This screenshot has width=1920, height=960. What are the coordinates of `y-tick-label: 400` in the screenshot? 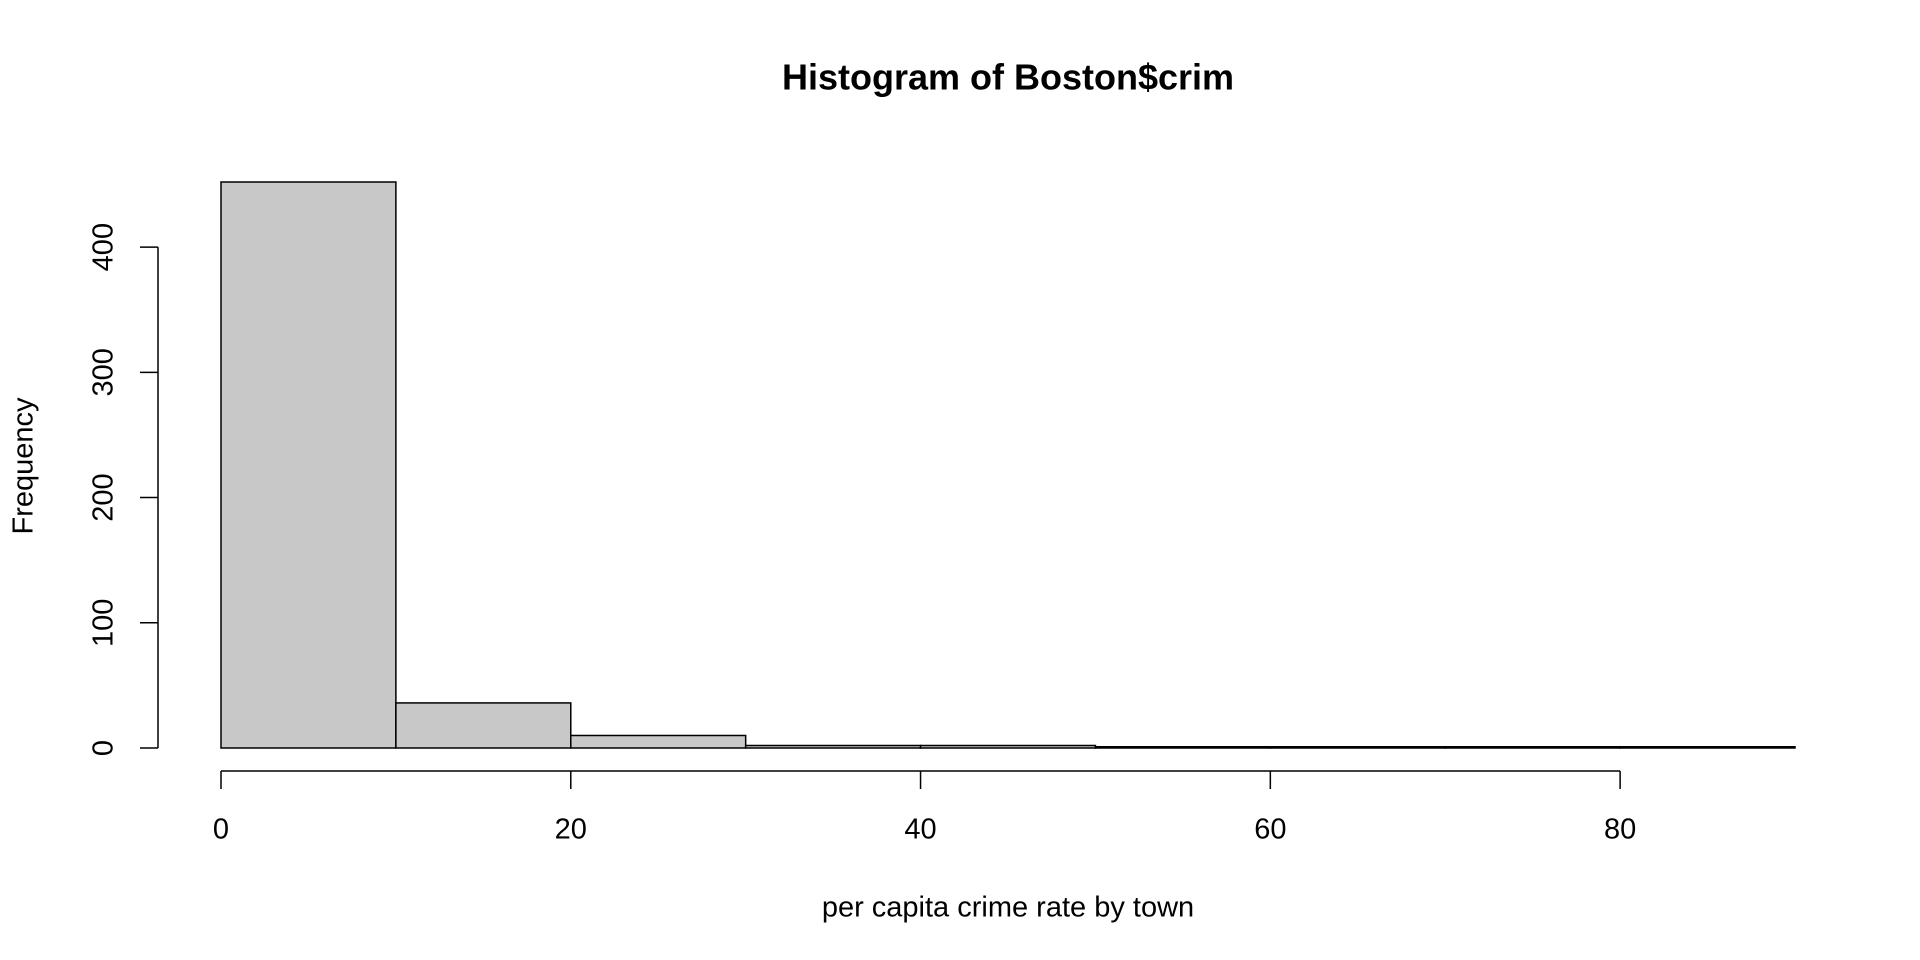 It's located at (104, 247).